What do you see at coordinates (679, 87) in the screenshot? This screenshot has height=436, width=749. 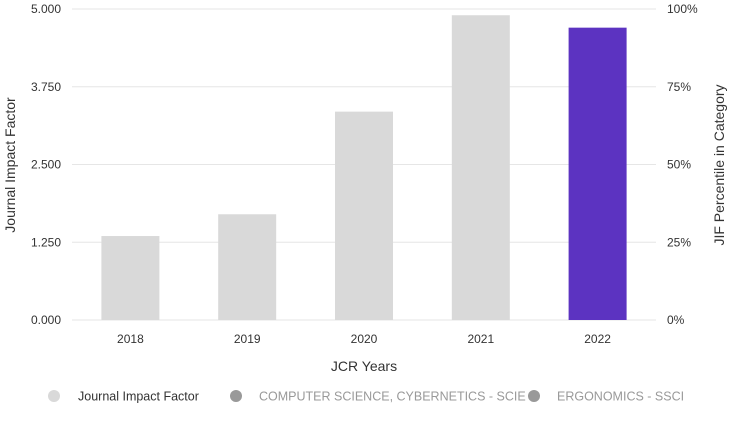 I see `y-right-tick-label: 75%` at bounding box center [679, 87].